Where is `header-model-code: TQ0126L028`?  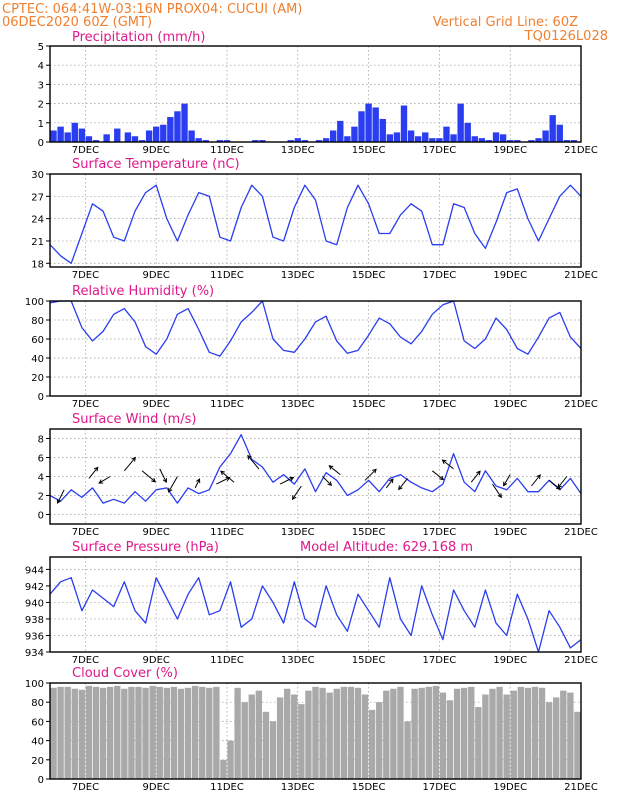 header-model-code: TQ0126L028 is located at coordinates (566, 36).